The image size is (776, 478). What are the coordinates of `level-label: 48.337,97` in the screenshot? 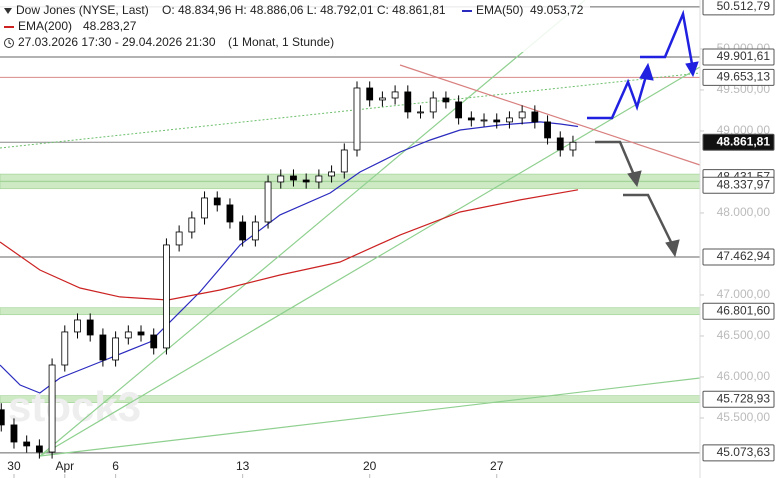 It's located at (744, 184).